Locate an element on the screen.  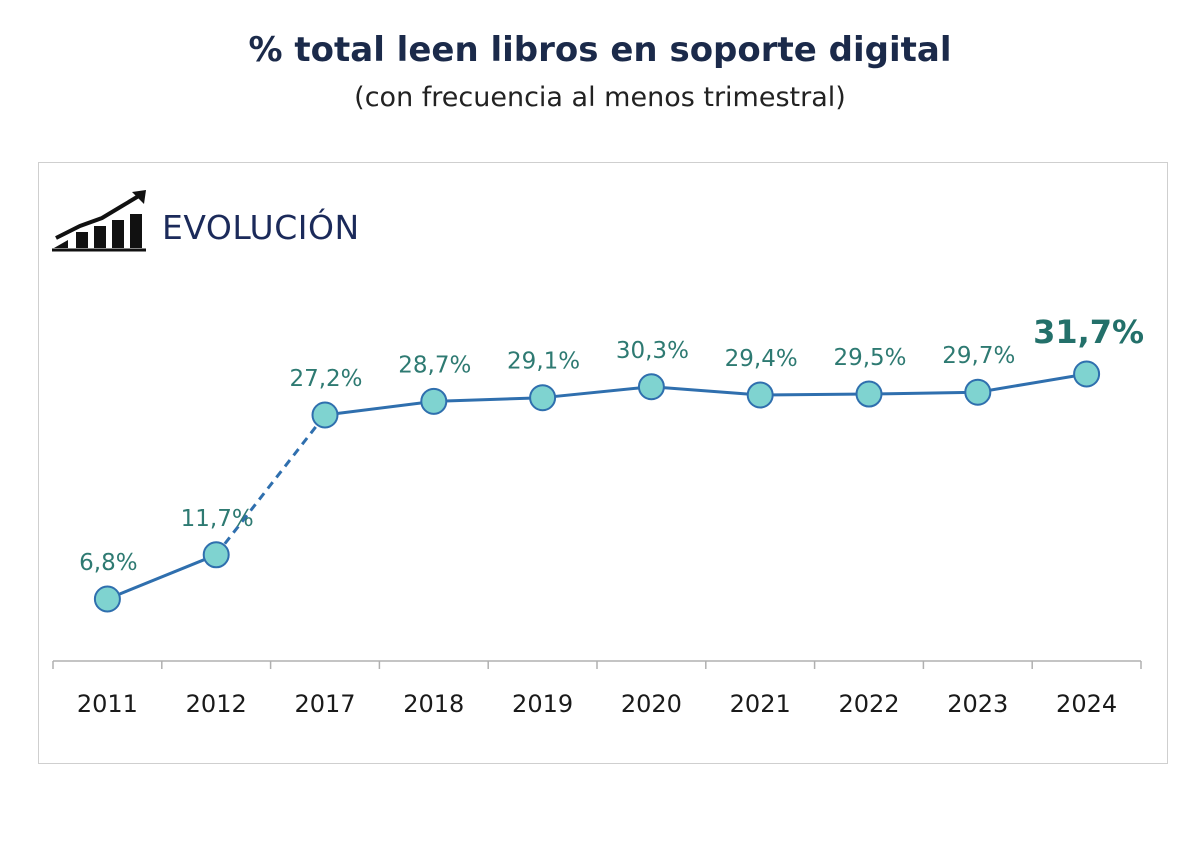
growth-chart-icon is located at coordinates (99, 221).